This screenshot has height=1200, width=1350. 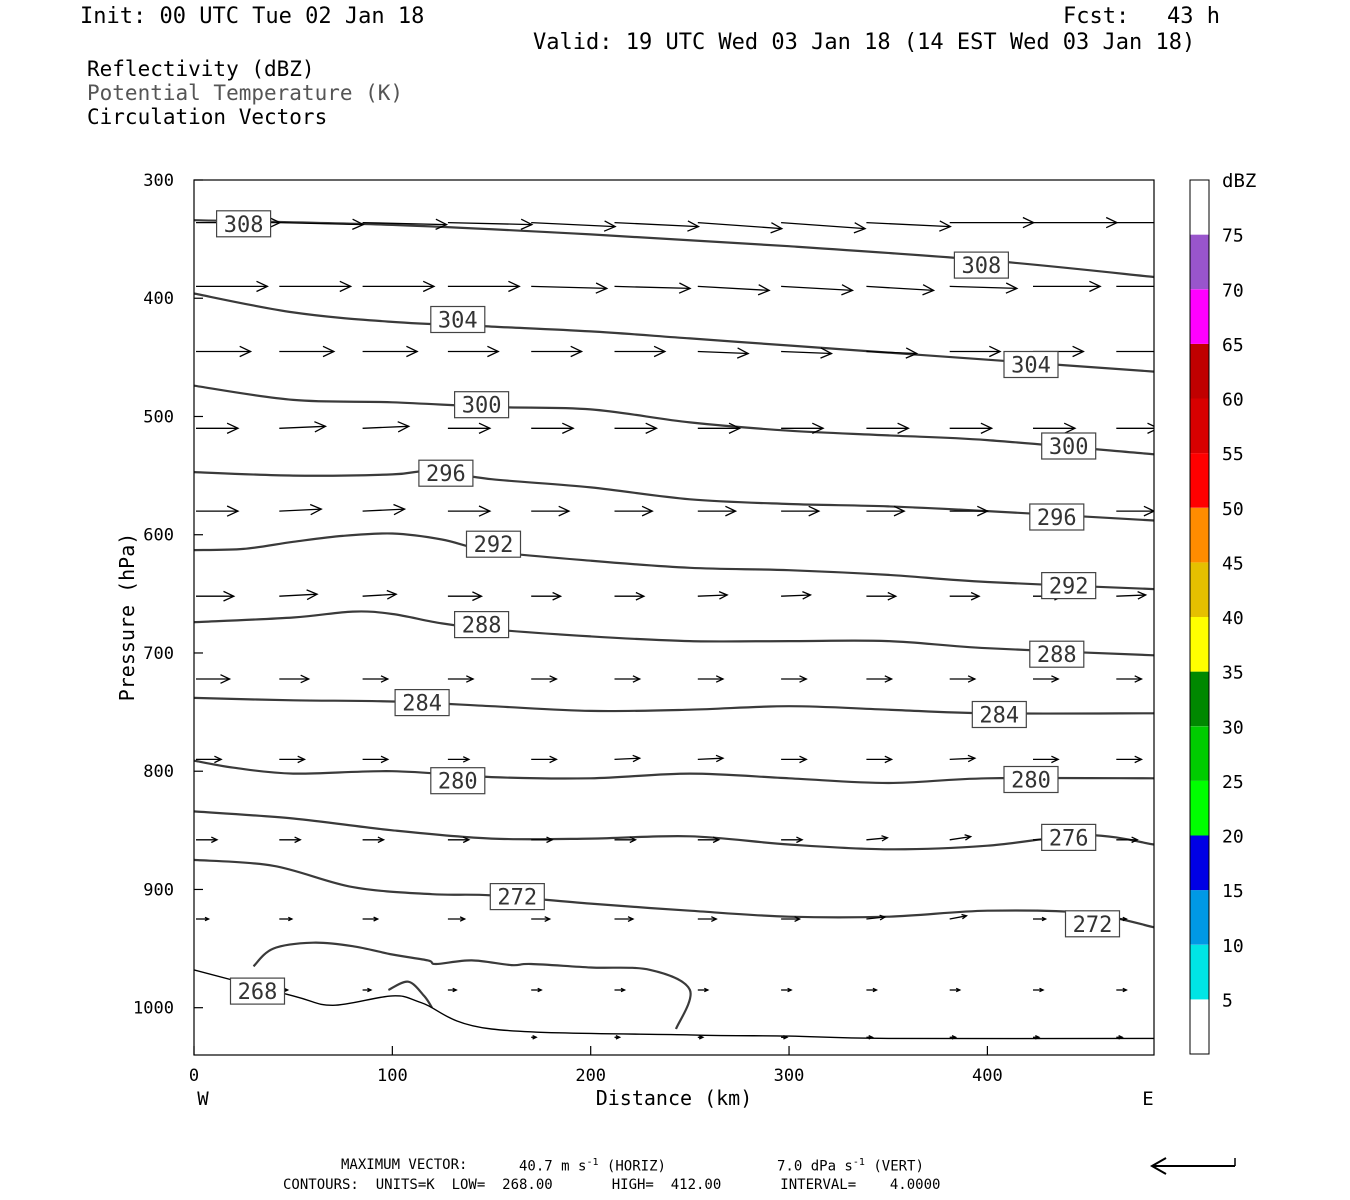 I want to click on colorbar-label: 45, so click(x=1233, y=563).